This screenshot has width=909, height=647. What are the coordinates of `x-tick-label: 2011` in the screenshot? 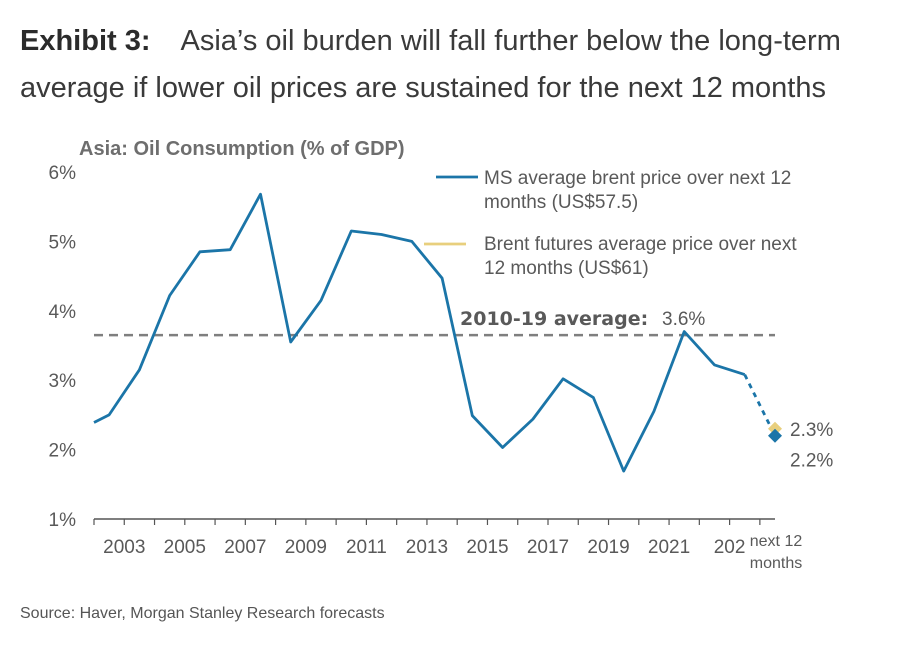 It's located at (366, 547).